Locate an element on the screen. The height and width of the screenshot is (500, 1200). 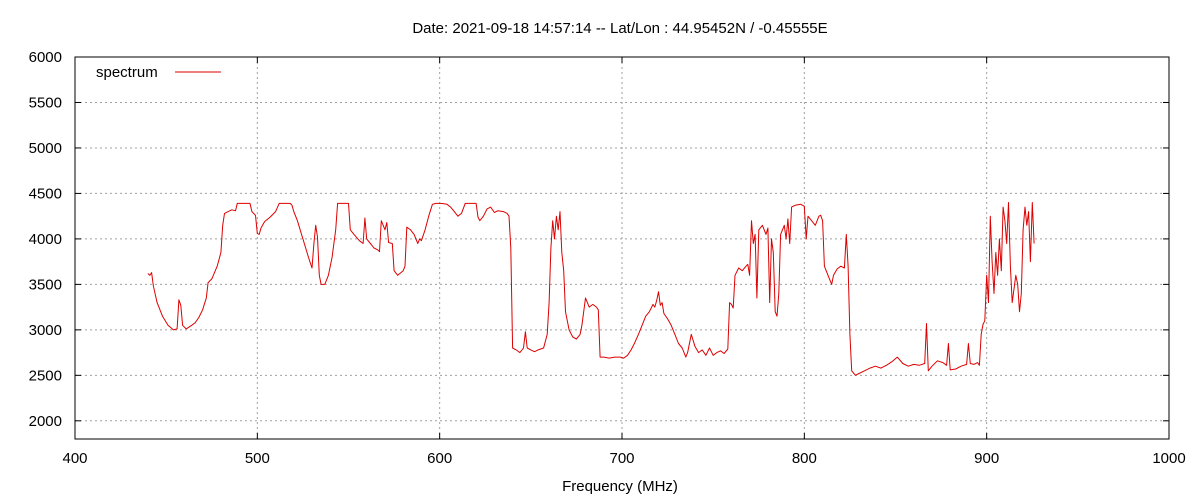
y-tick-label: 6000 is located at coordinates (45, 57).